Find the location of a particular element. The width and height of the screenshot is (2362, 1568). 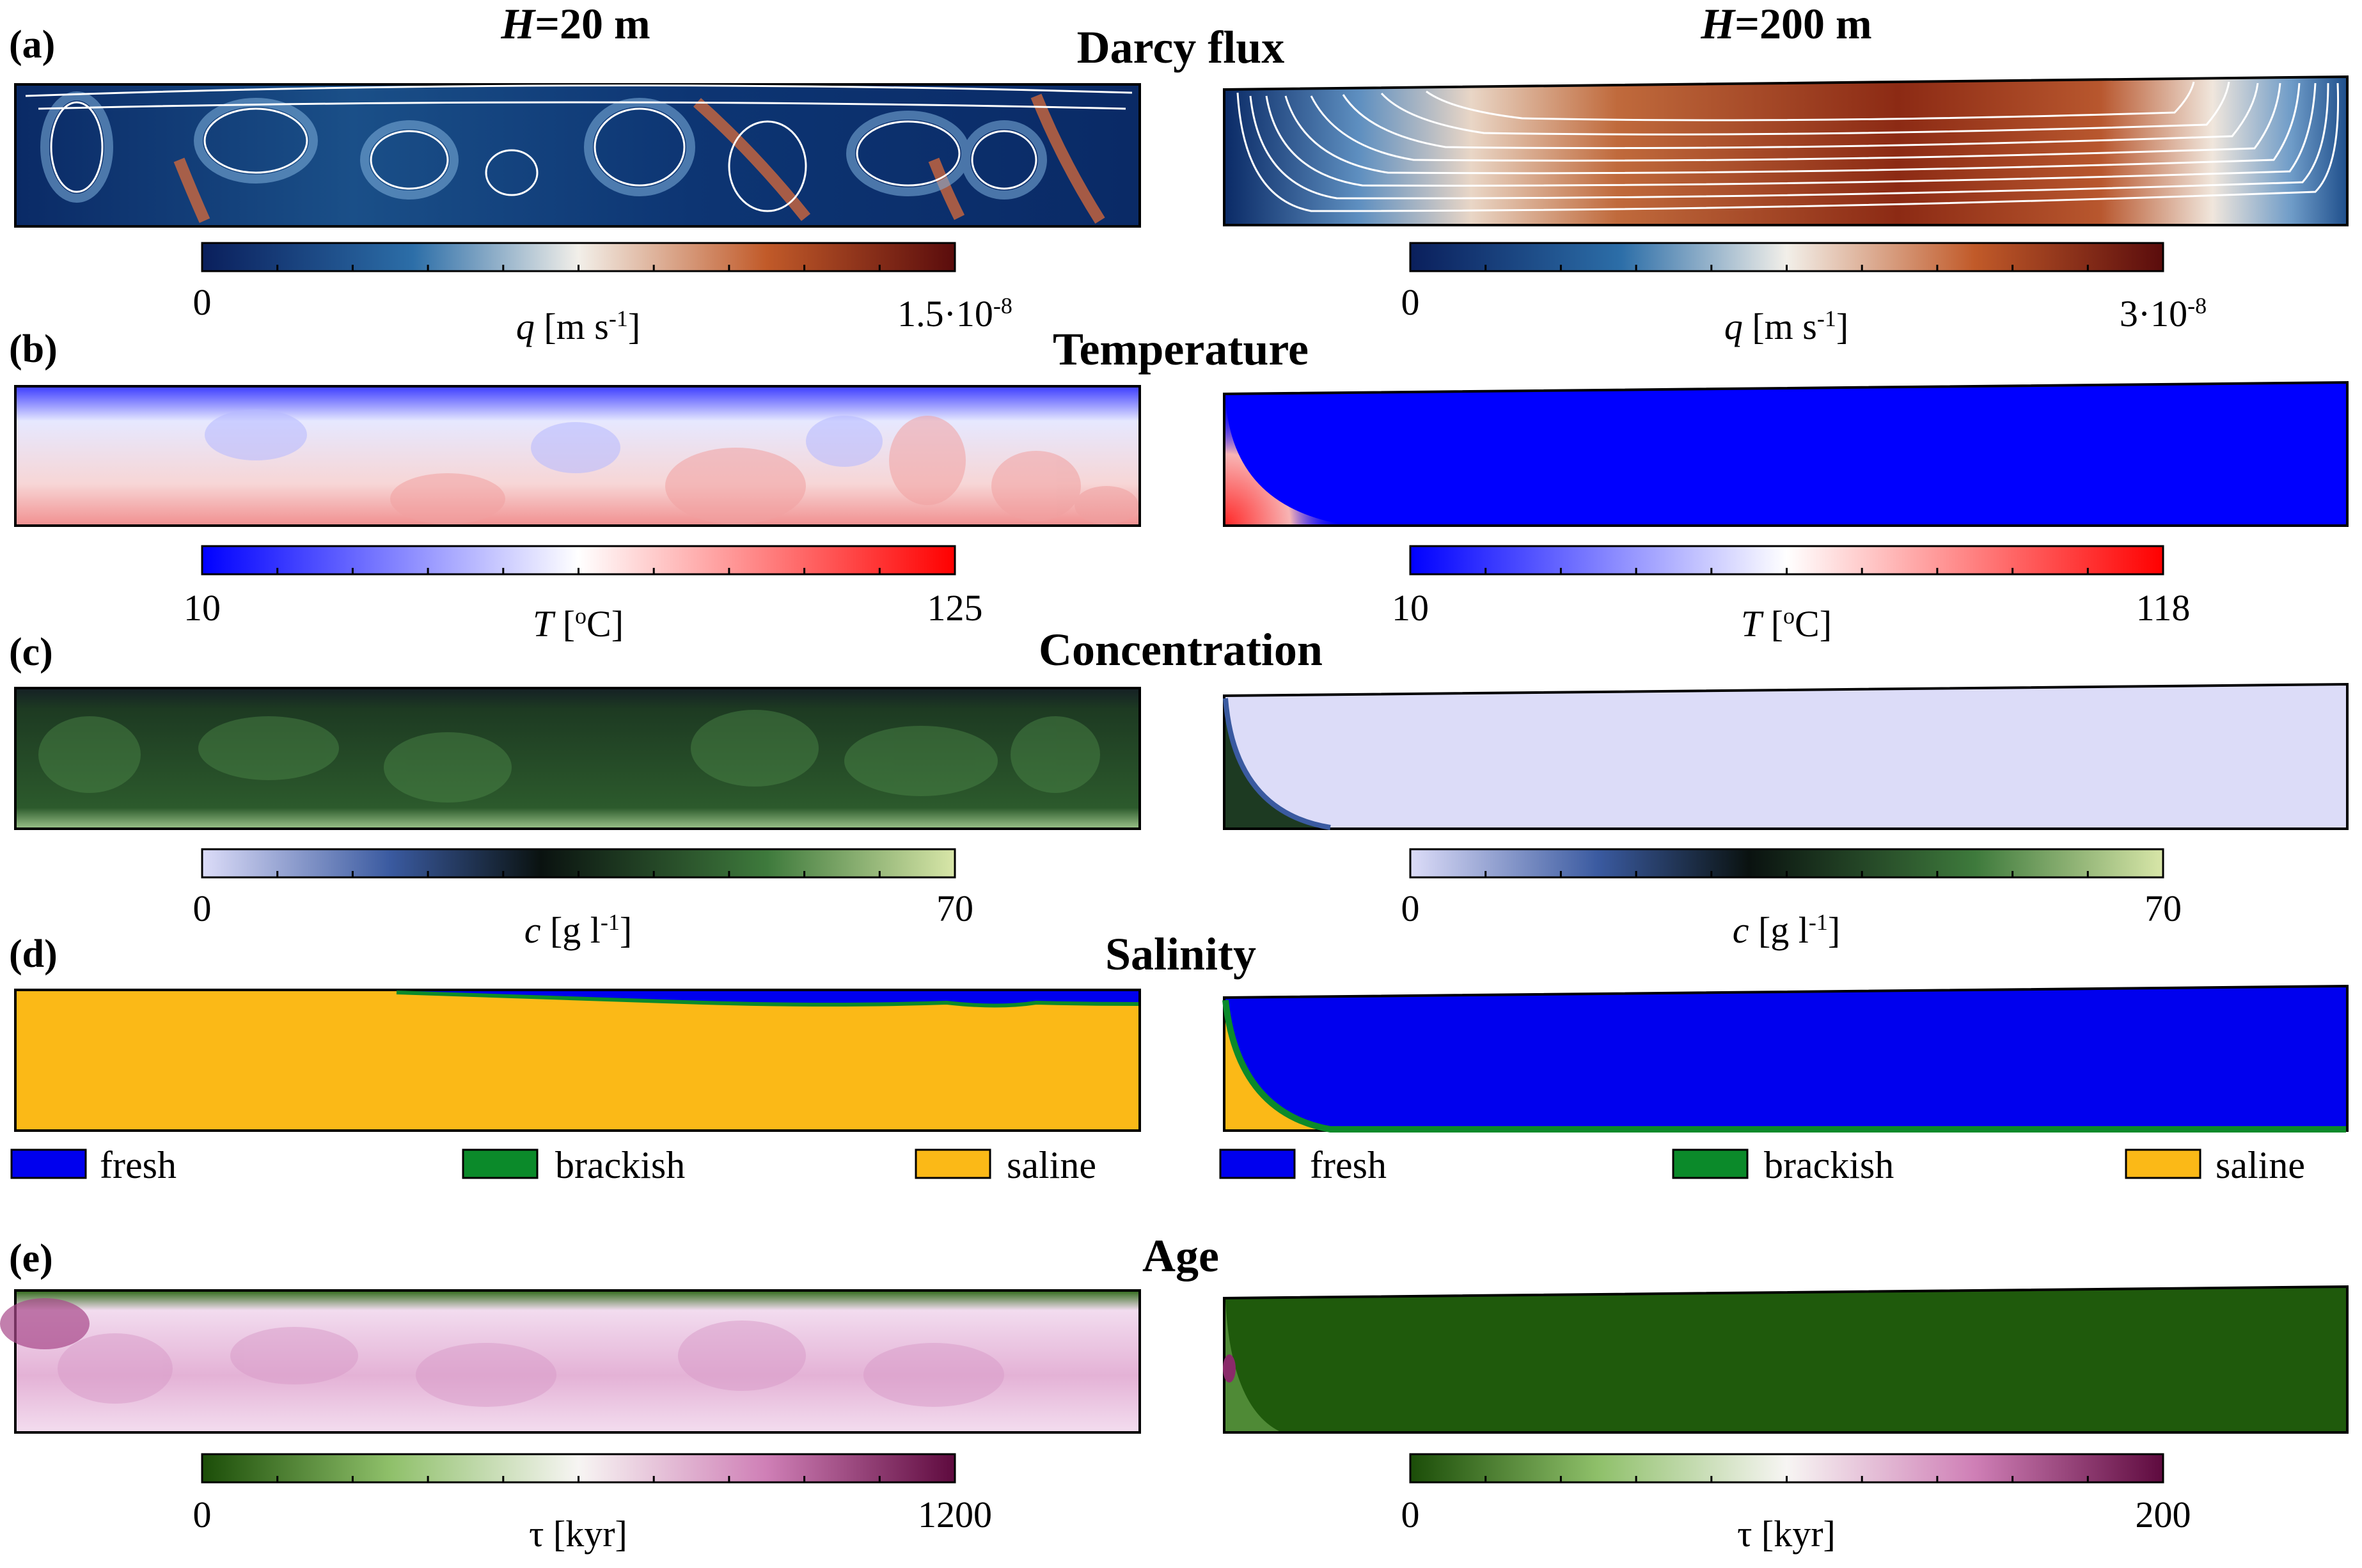

panel-label-e: (e) is located at coordinates (31, 1258).